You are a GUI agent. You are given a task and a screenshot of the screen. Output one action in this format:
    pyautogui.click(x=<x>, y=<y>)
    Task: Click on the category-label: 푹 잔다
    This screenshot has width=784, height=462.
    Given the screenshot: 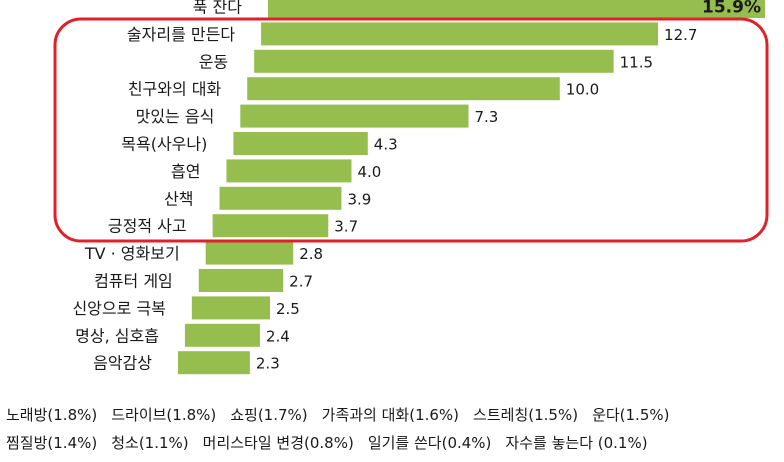 What is the action you would take?
    pyautogui.click(x=218, y=8)
    